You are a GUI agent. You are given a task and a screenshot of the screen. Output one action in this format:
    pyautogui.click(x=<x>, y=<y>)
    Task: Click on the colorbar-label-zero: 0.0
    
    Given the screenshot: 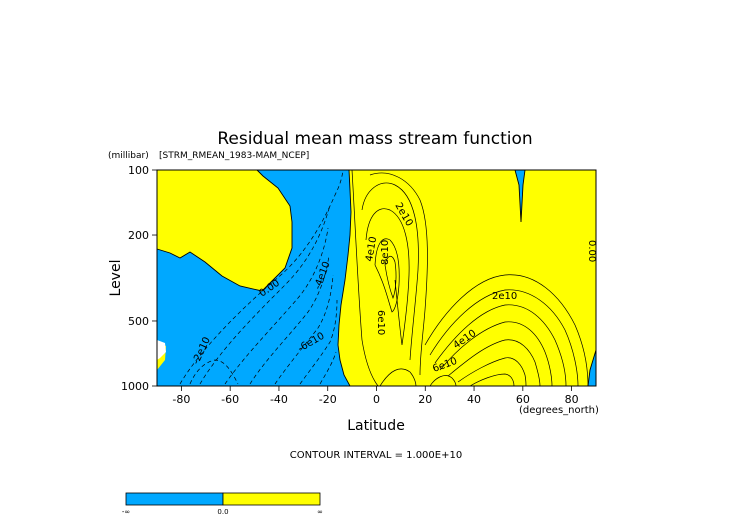 What is the action you would take?
    pyautogui.click(x=222, y=512)
    